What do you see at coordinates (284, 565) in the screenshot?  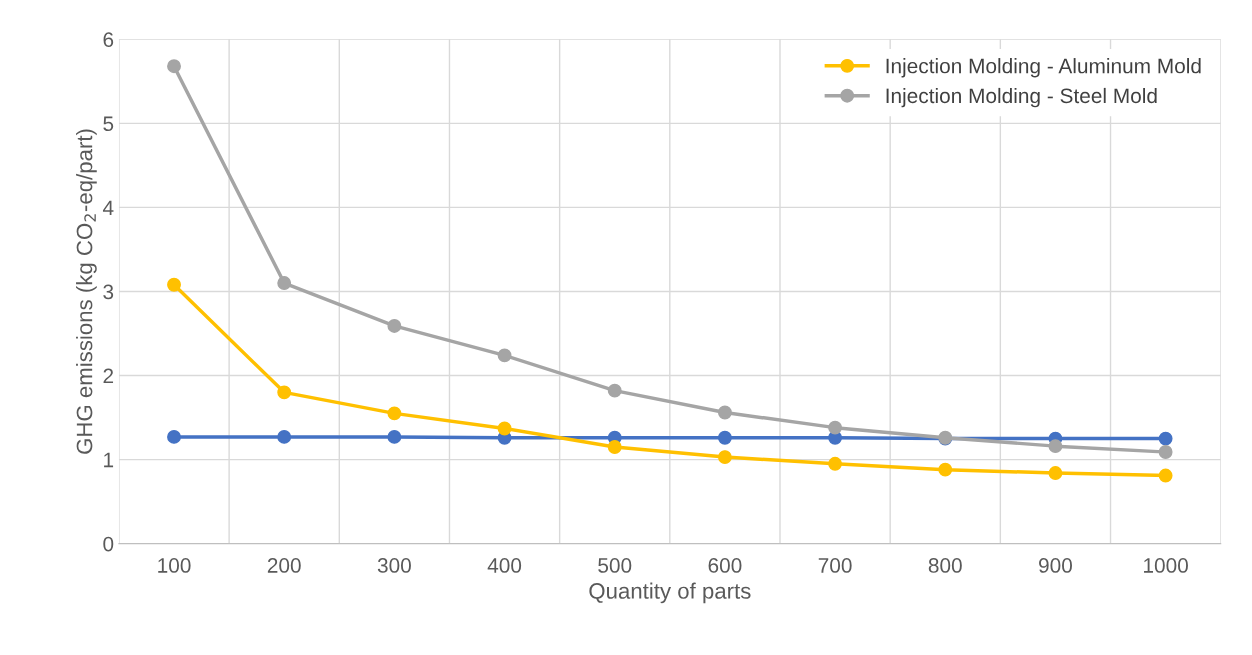 I see `x-tick-label: 200` at bounding box center [284, 565].